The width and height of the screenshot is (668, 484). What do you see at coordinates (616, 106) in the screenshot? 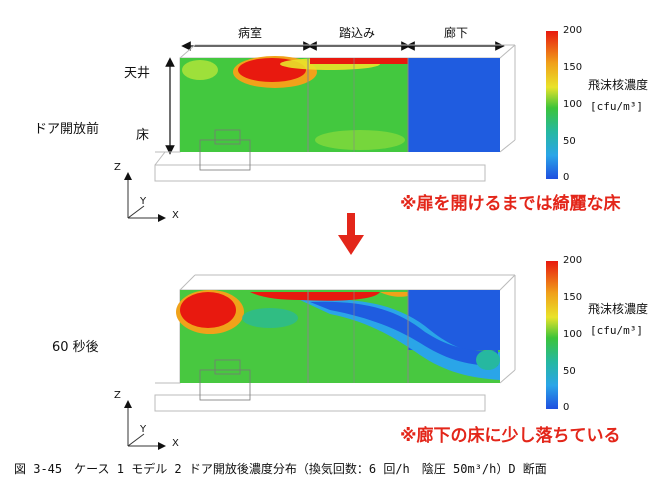
I see `colorbar-unit-before: [cfu/m³]` at bounding box center [616, 106].